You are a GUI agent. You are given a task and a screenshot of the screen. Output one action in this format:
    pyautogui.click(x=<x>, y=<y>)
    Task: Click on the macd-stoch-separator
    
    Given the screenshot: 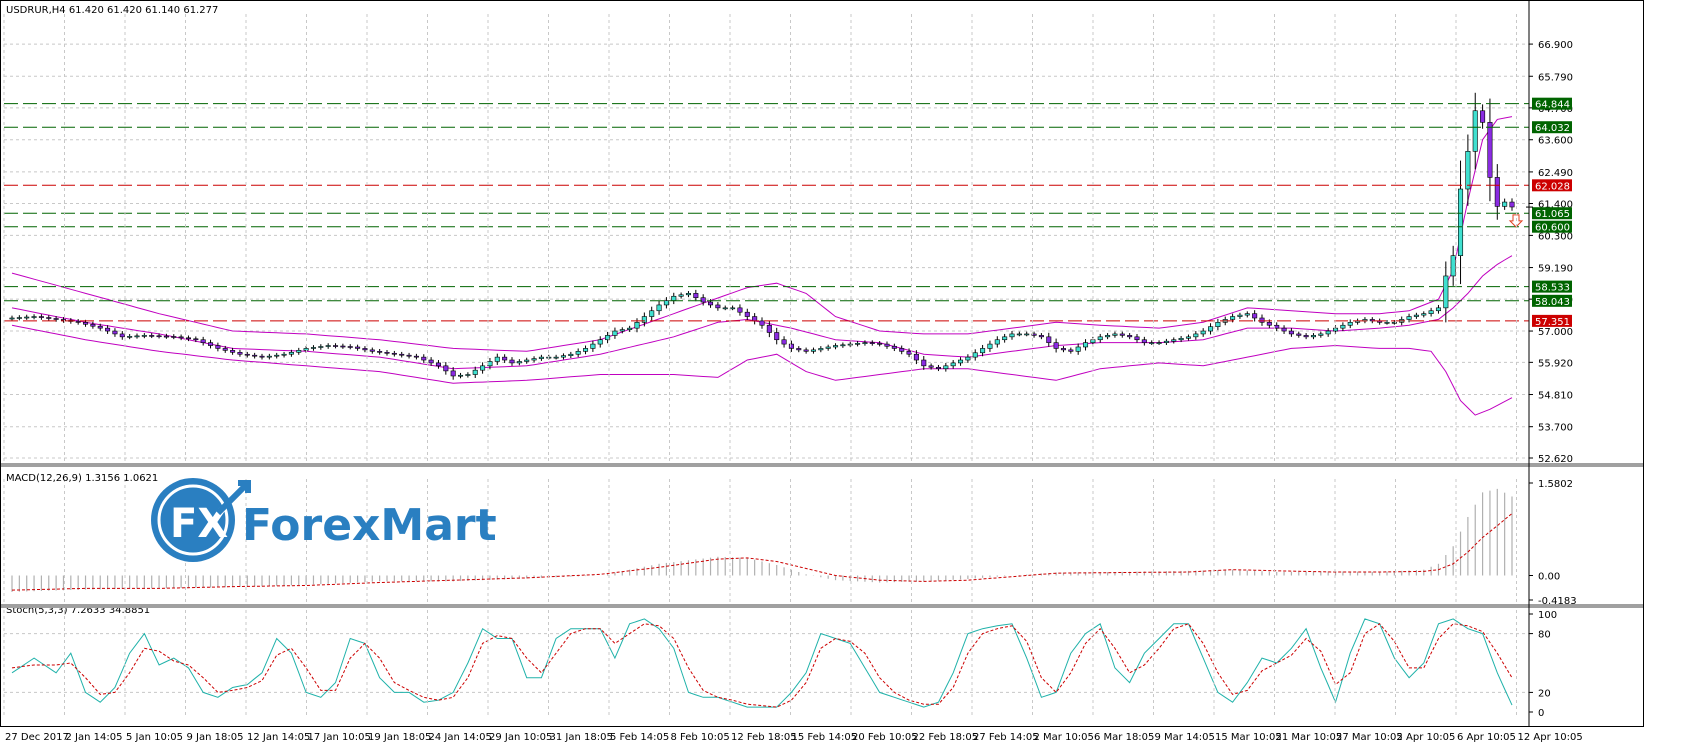 What is the action you would take?
    pyautogui.click(x=822, y=606)
    